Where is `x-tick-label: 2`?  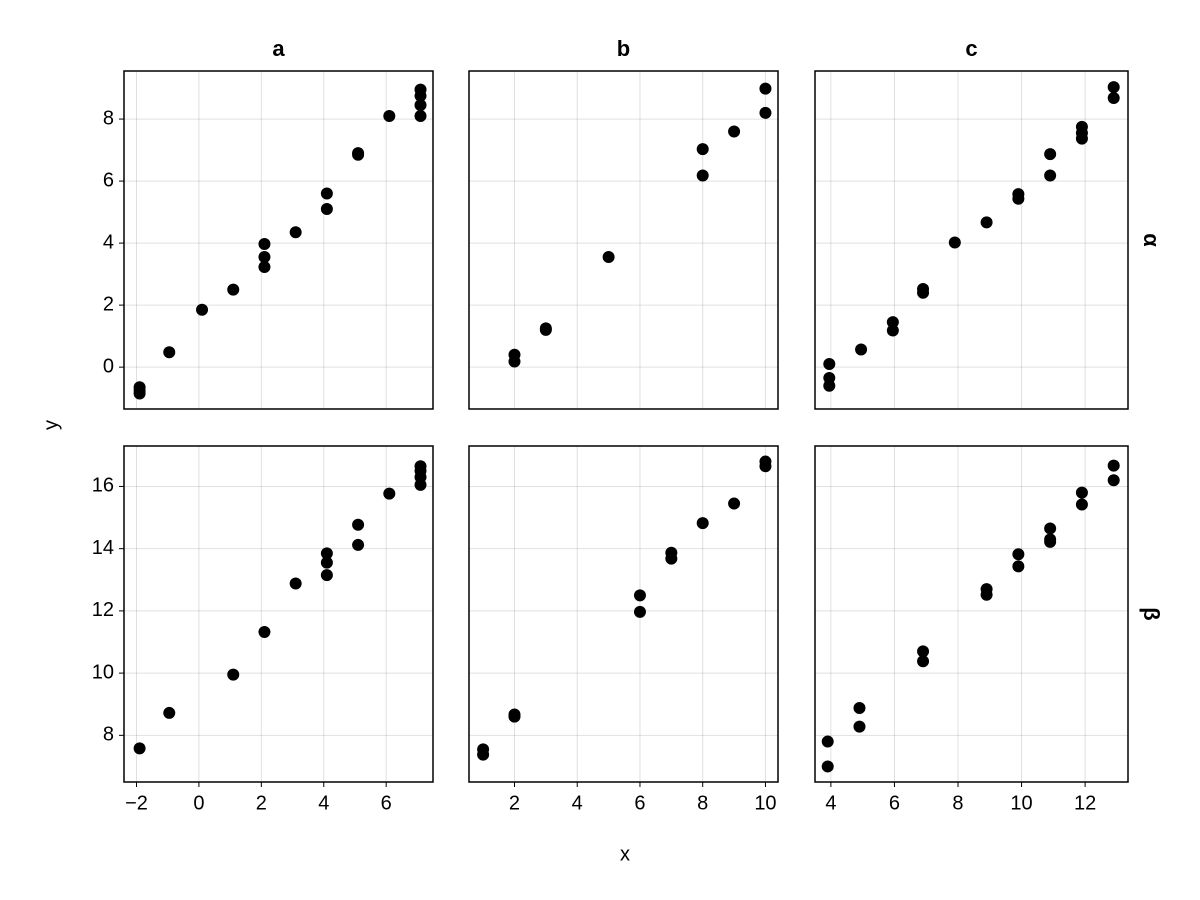 x-tick-label: 2 is located at coordinates (514, 803).